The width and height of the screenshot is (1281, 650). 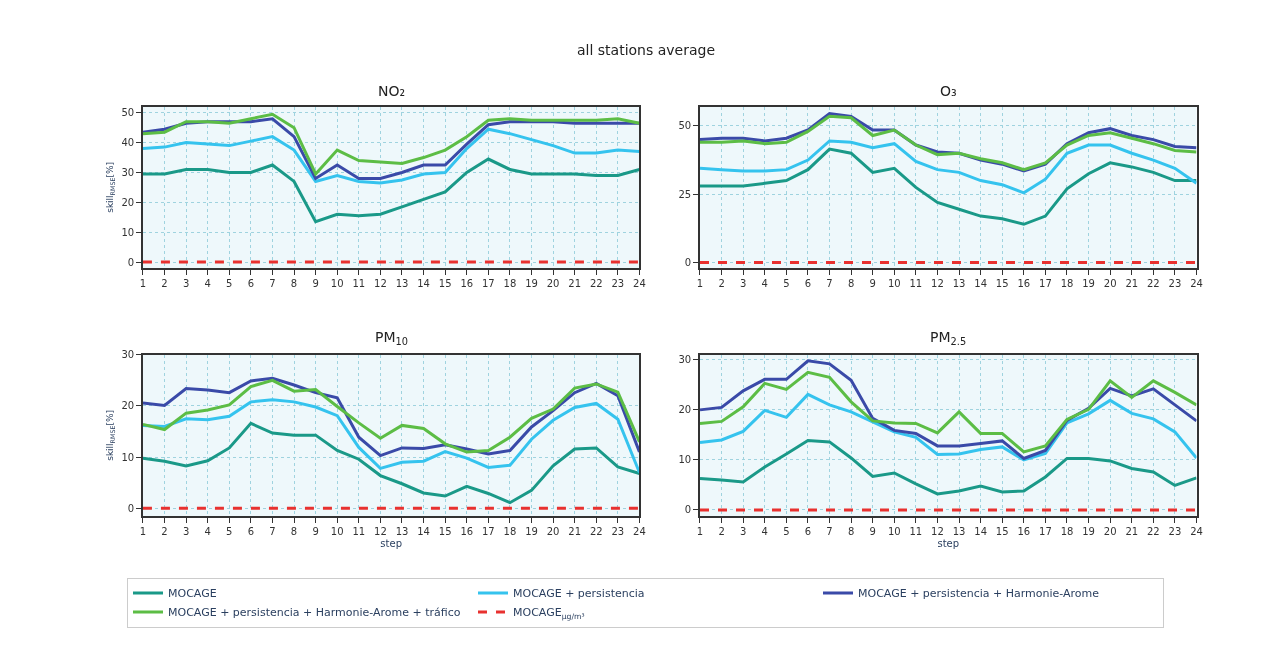 I want to click on legend-label: MOCAGE + persistencia + Harmonie-Arome, so click(x=979, y=594).